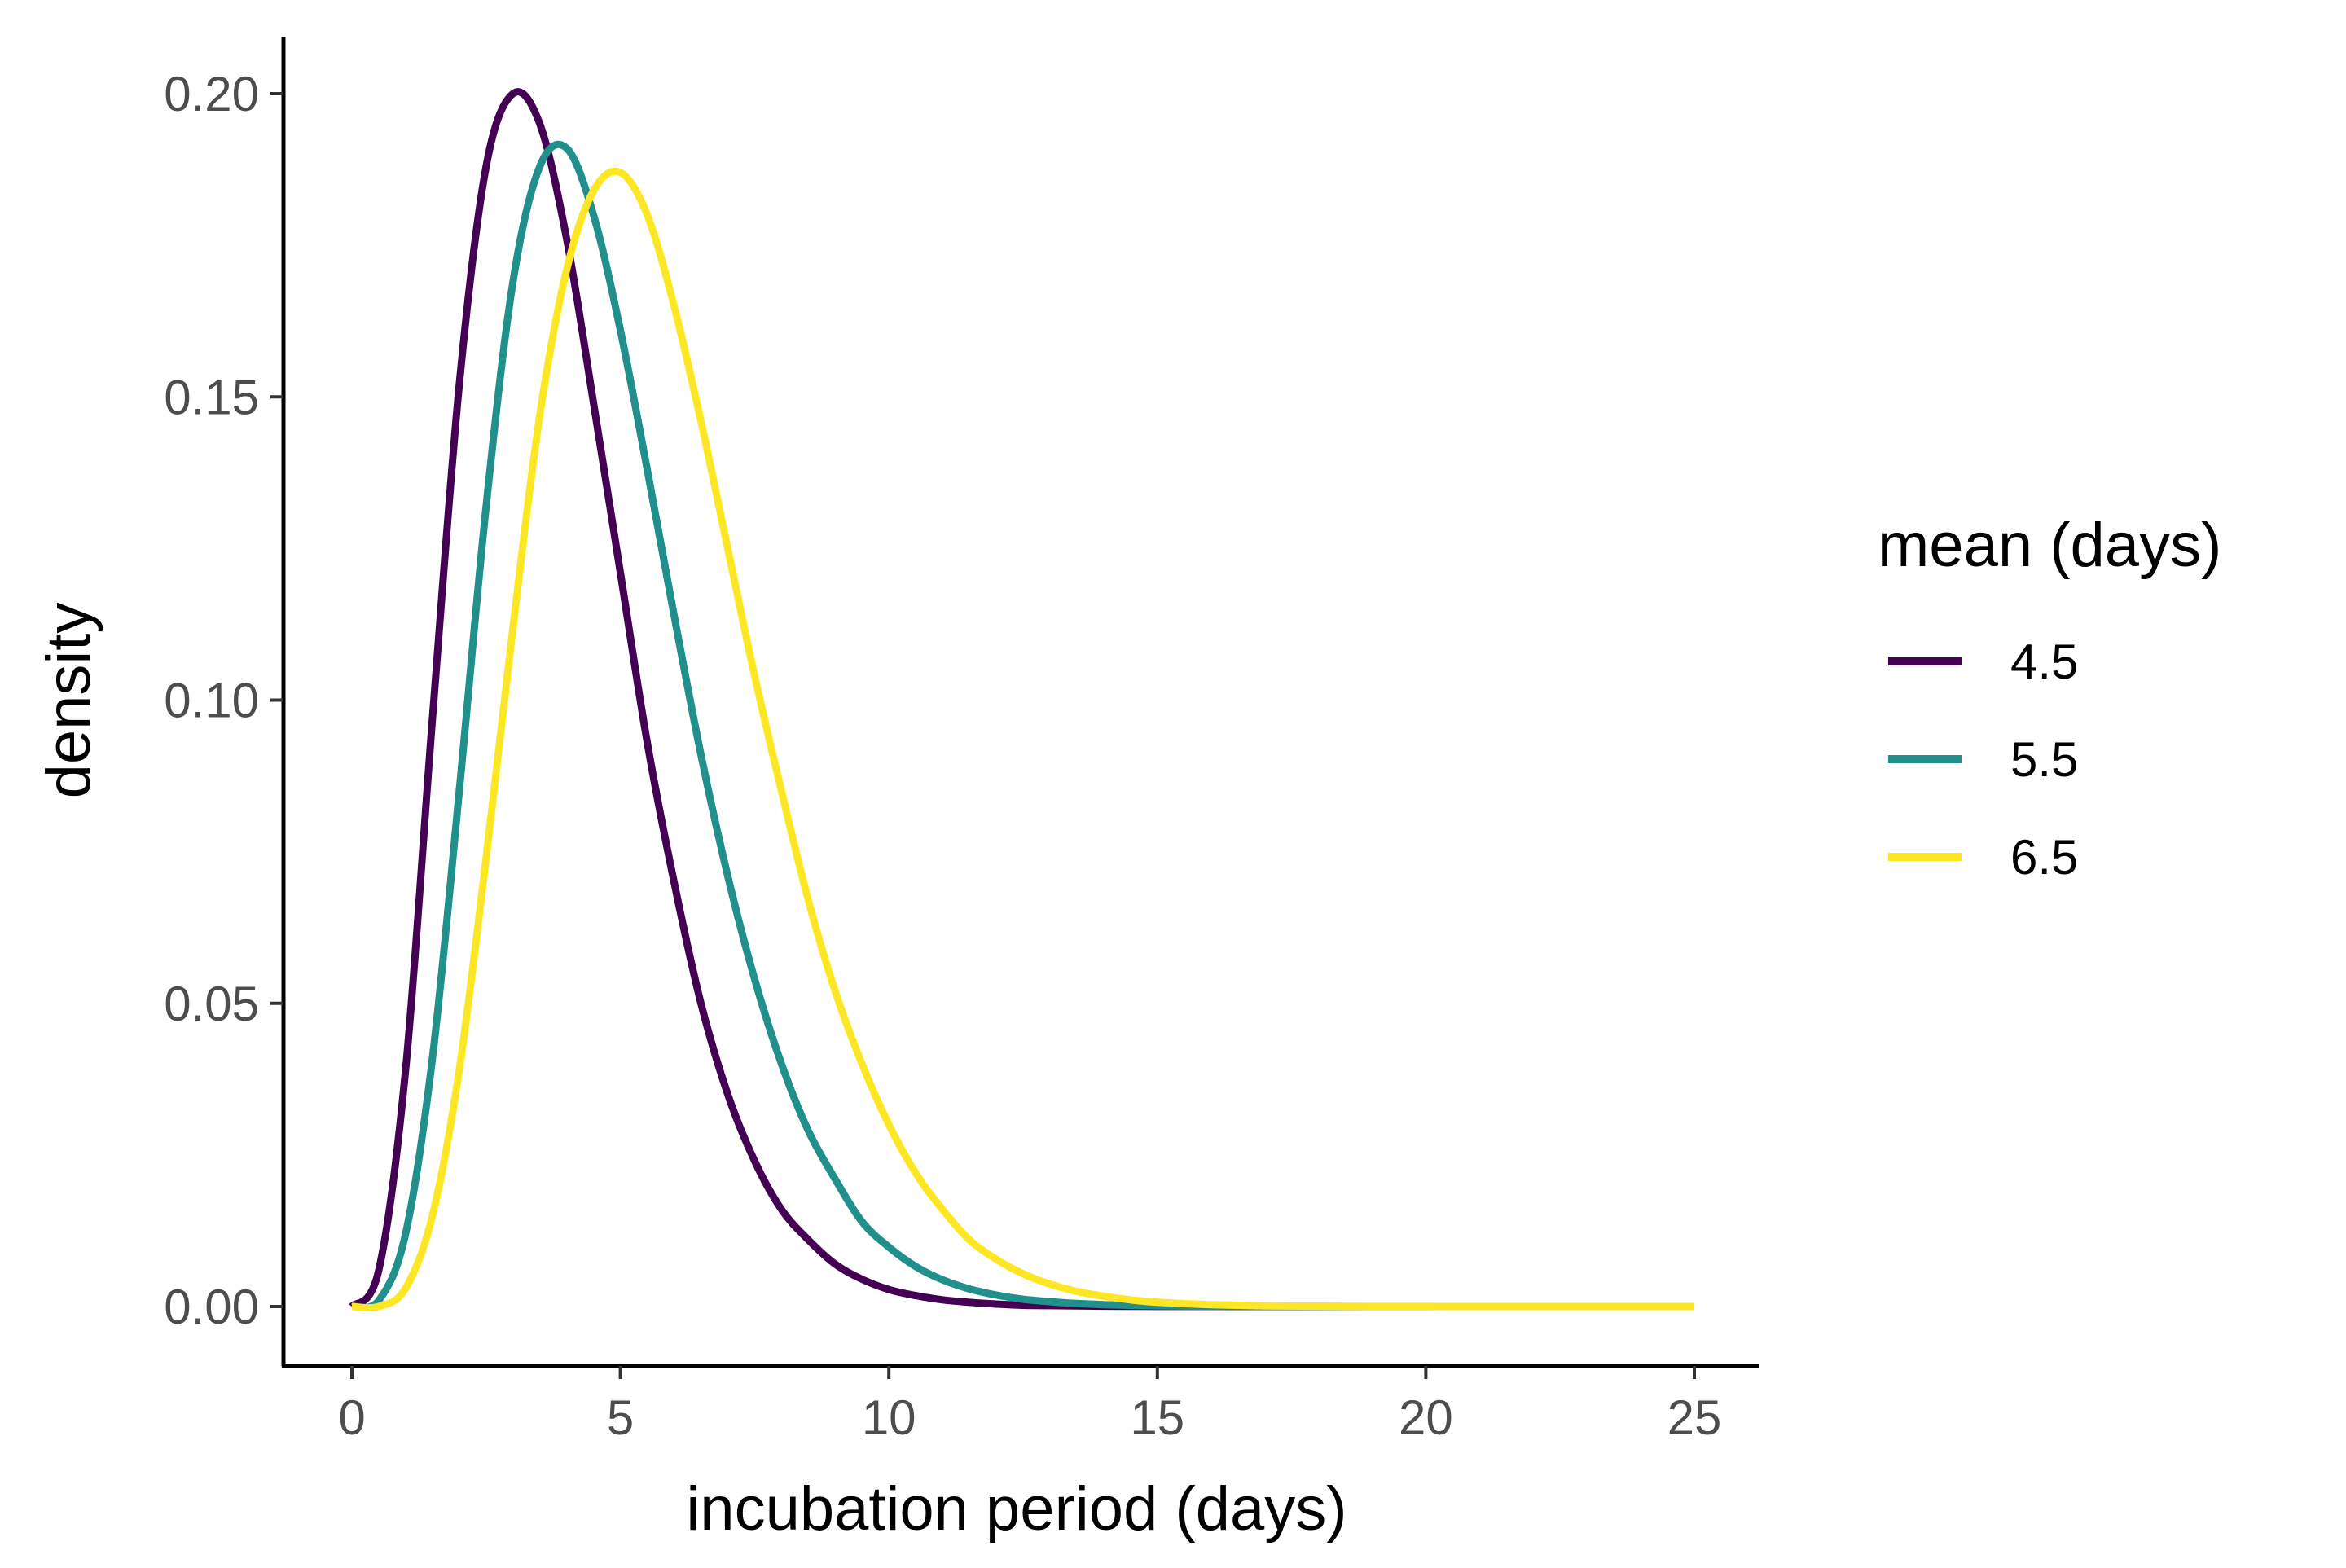  Describe the element at coordinates (2049, 545) in the screenshot. I see `legend-title: mean (days)` at that location.